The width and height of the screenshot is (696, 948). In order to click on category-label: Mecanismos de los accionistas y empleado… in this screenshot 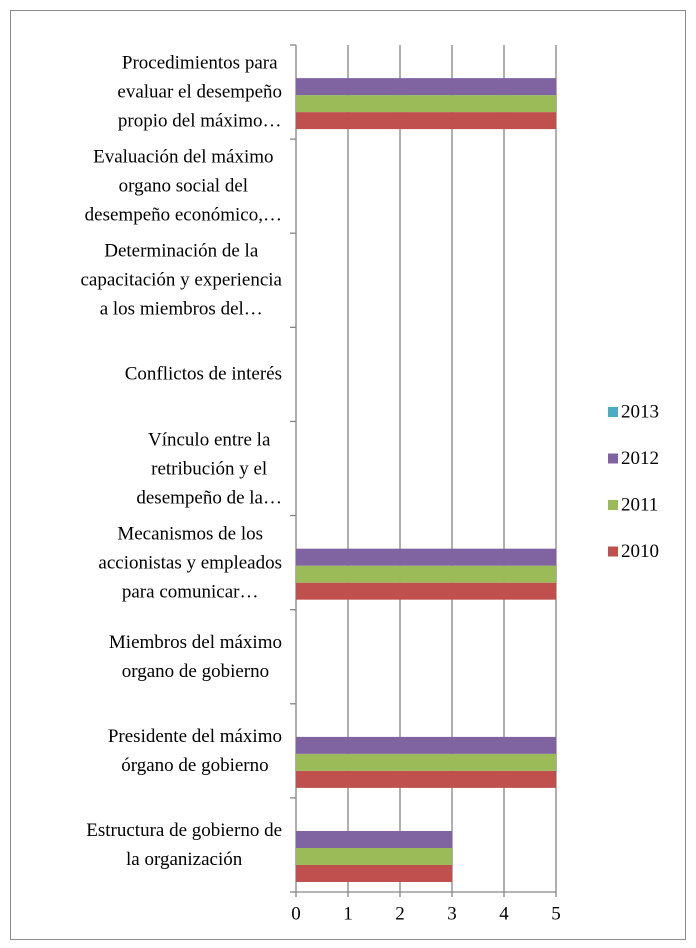, I will do `click(146, 562)`.